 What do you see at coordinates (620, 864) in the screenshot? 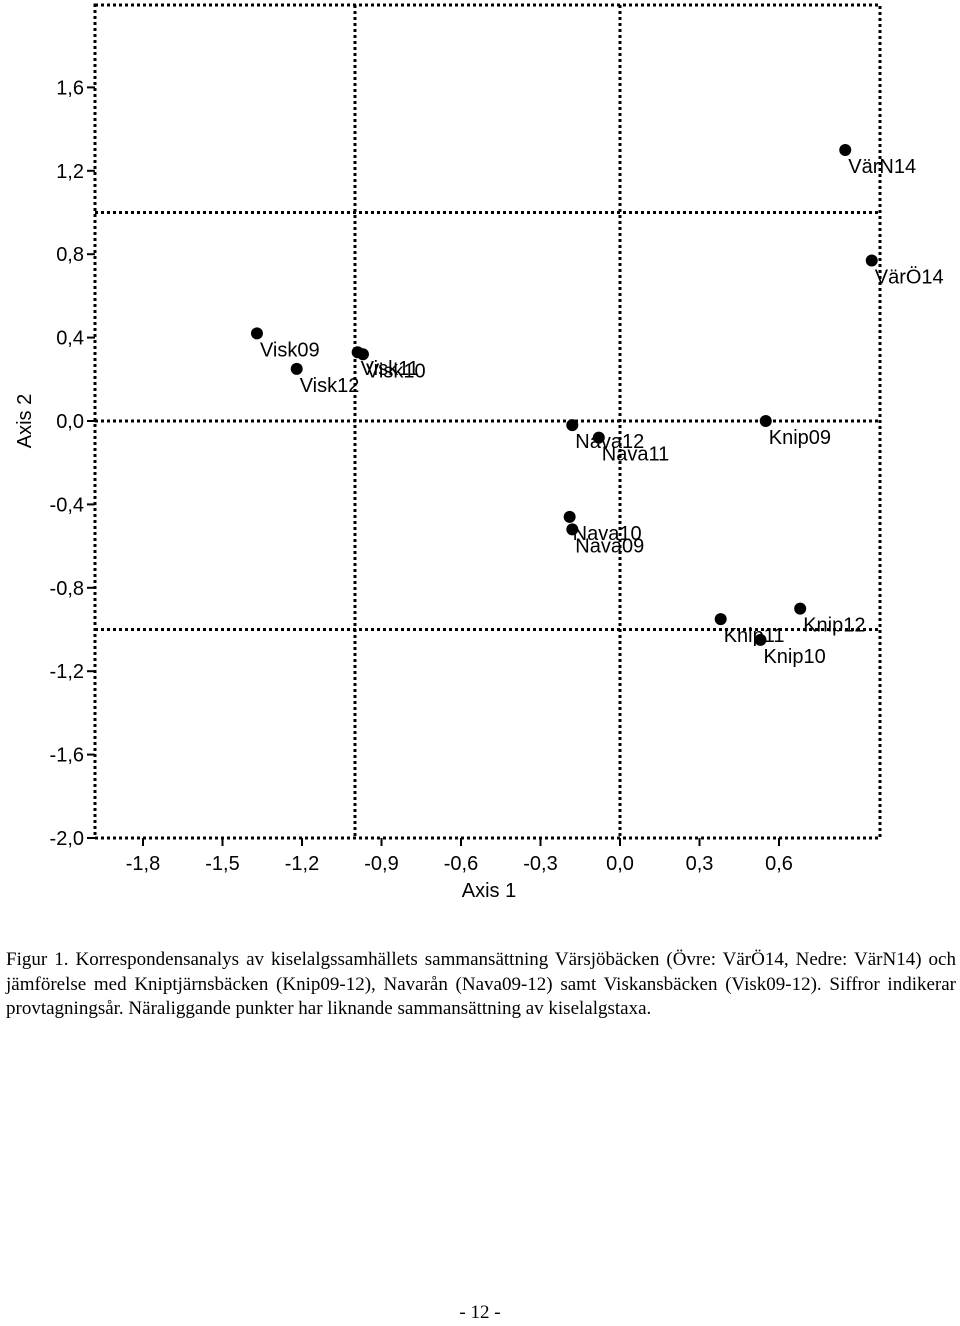
I see `x-tick-label: 0,0` at bounding box center [620, 864].